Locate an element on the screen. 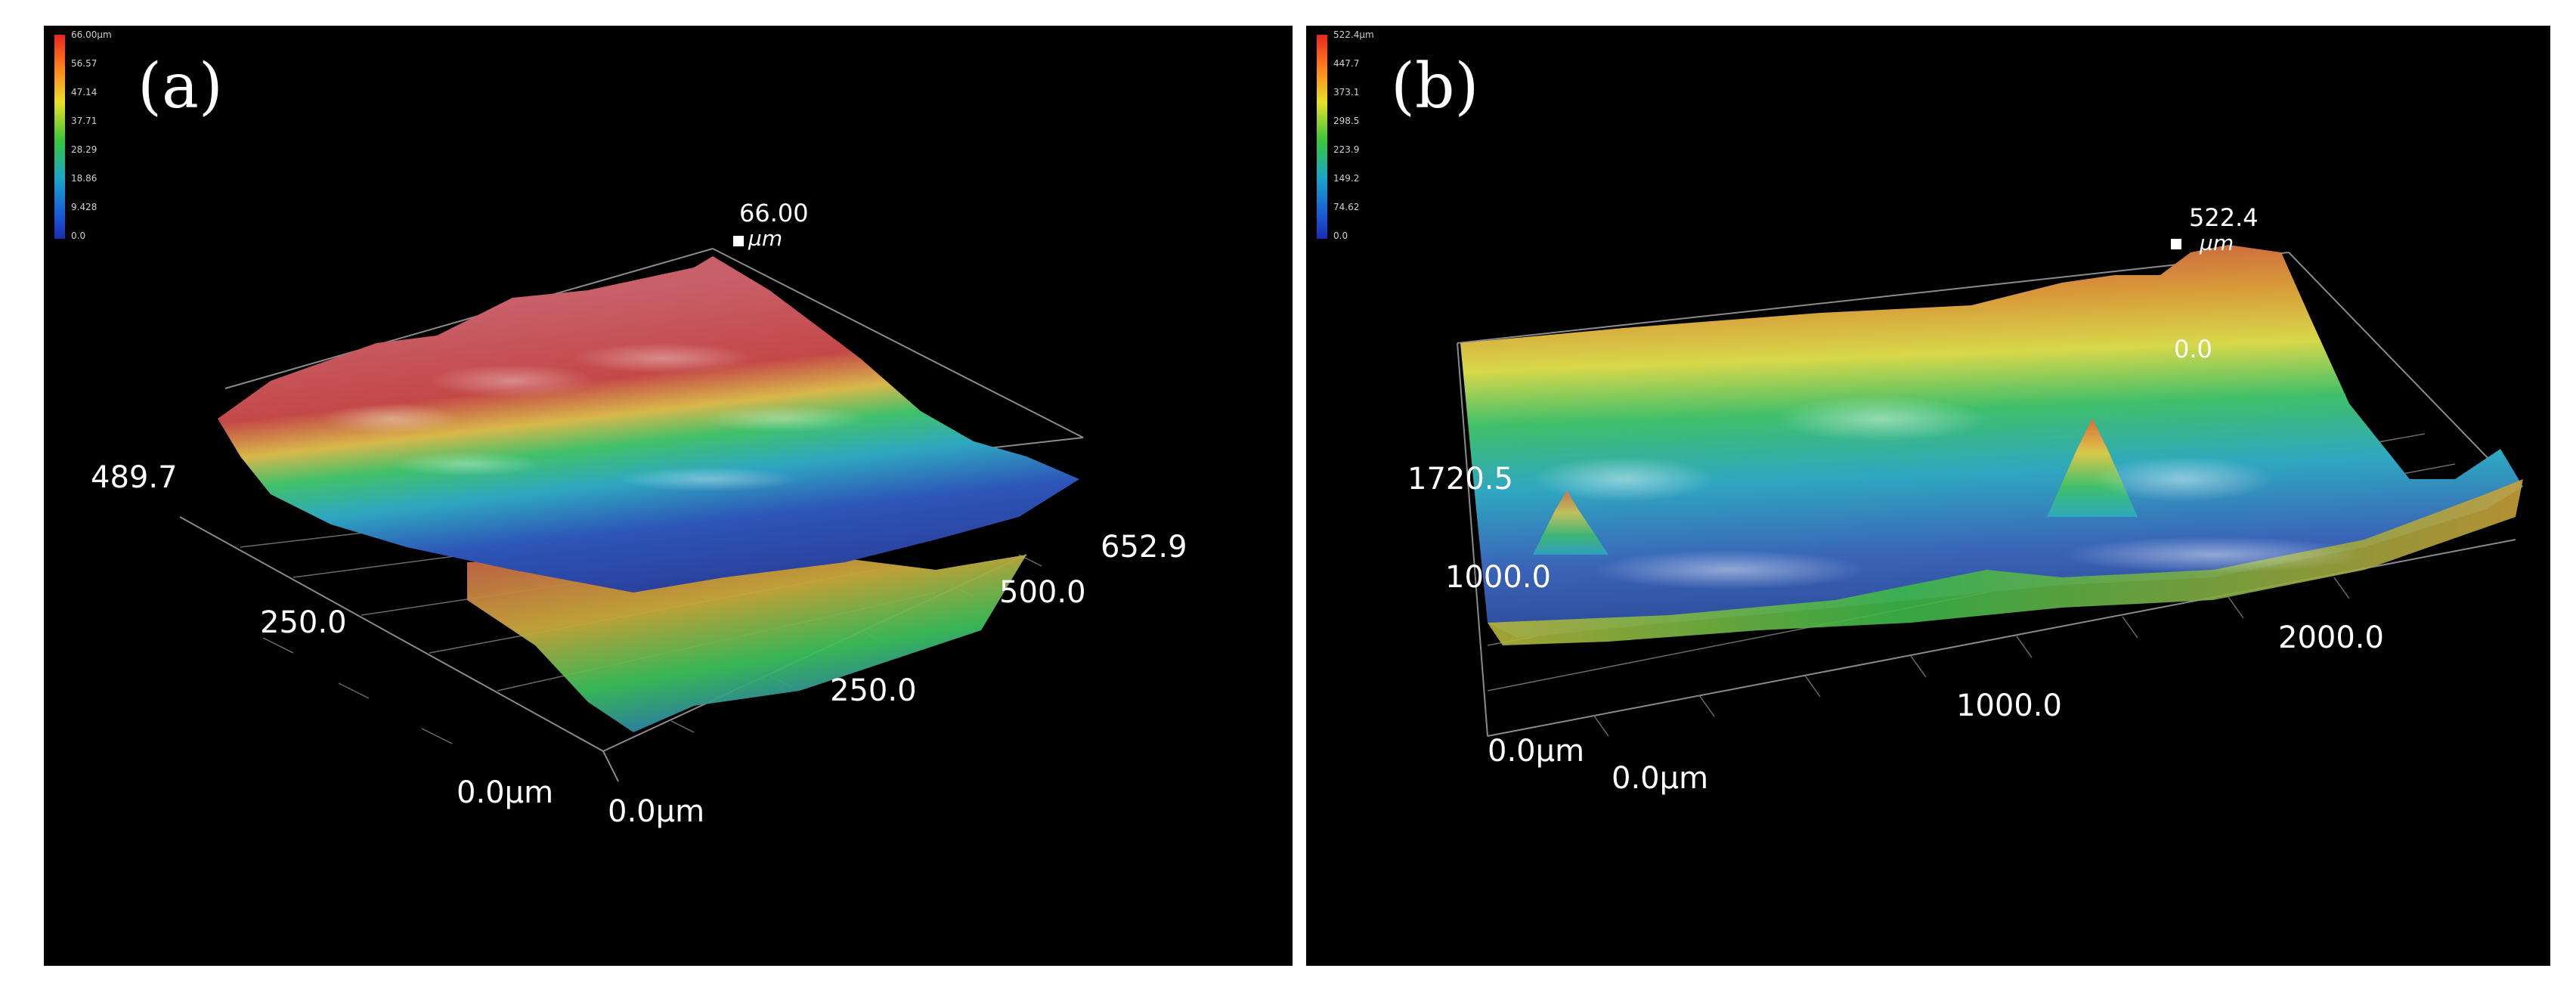 The height and width of the screenshot is (990, 2576). colorbar-tick: 28.29 is located at coordinates (84, 150).